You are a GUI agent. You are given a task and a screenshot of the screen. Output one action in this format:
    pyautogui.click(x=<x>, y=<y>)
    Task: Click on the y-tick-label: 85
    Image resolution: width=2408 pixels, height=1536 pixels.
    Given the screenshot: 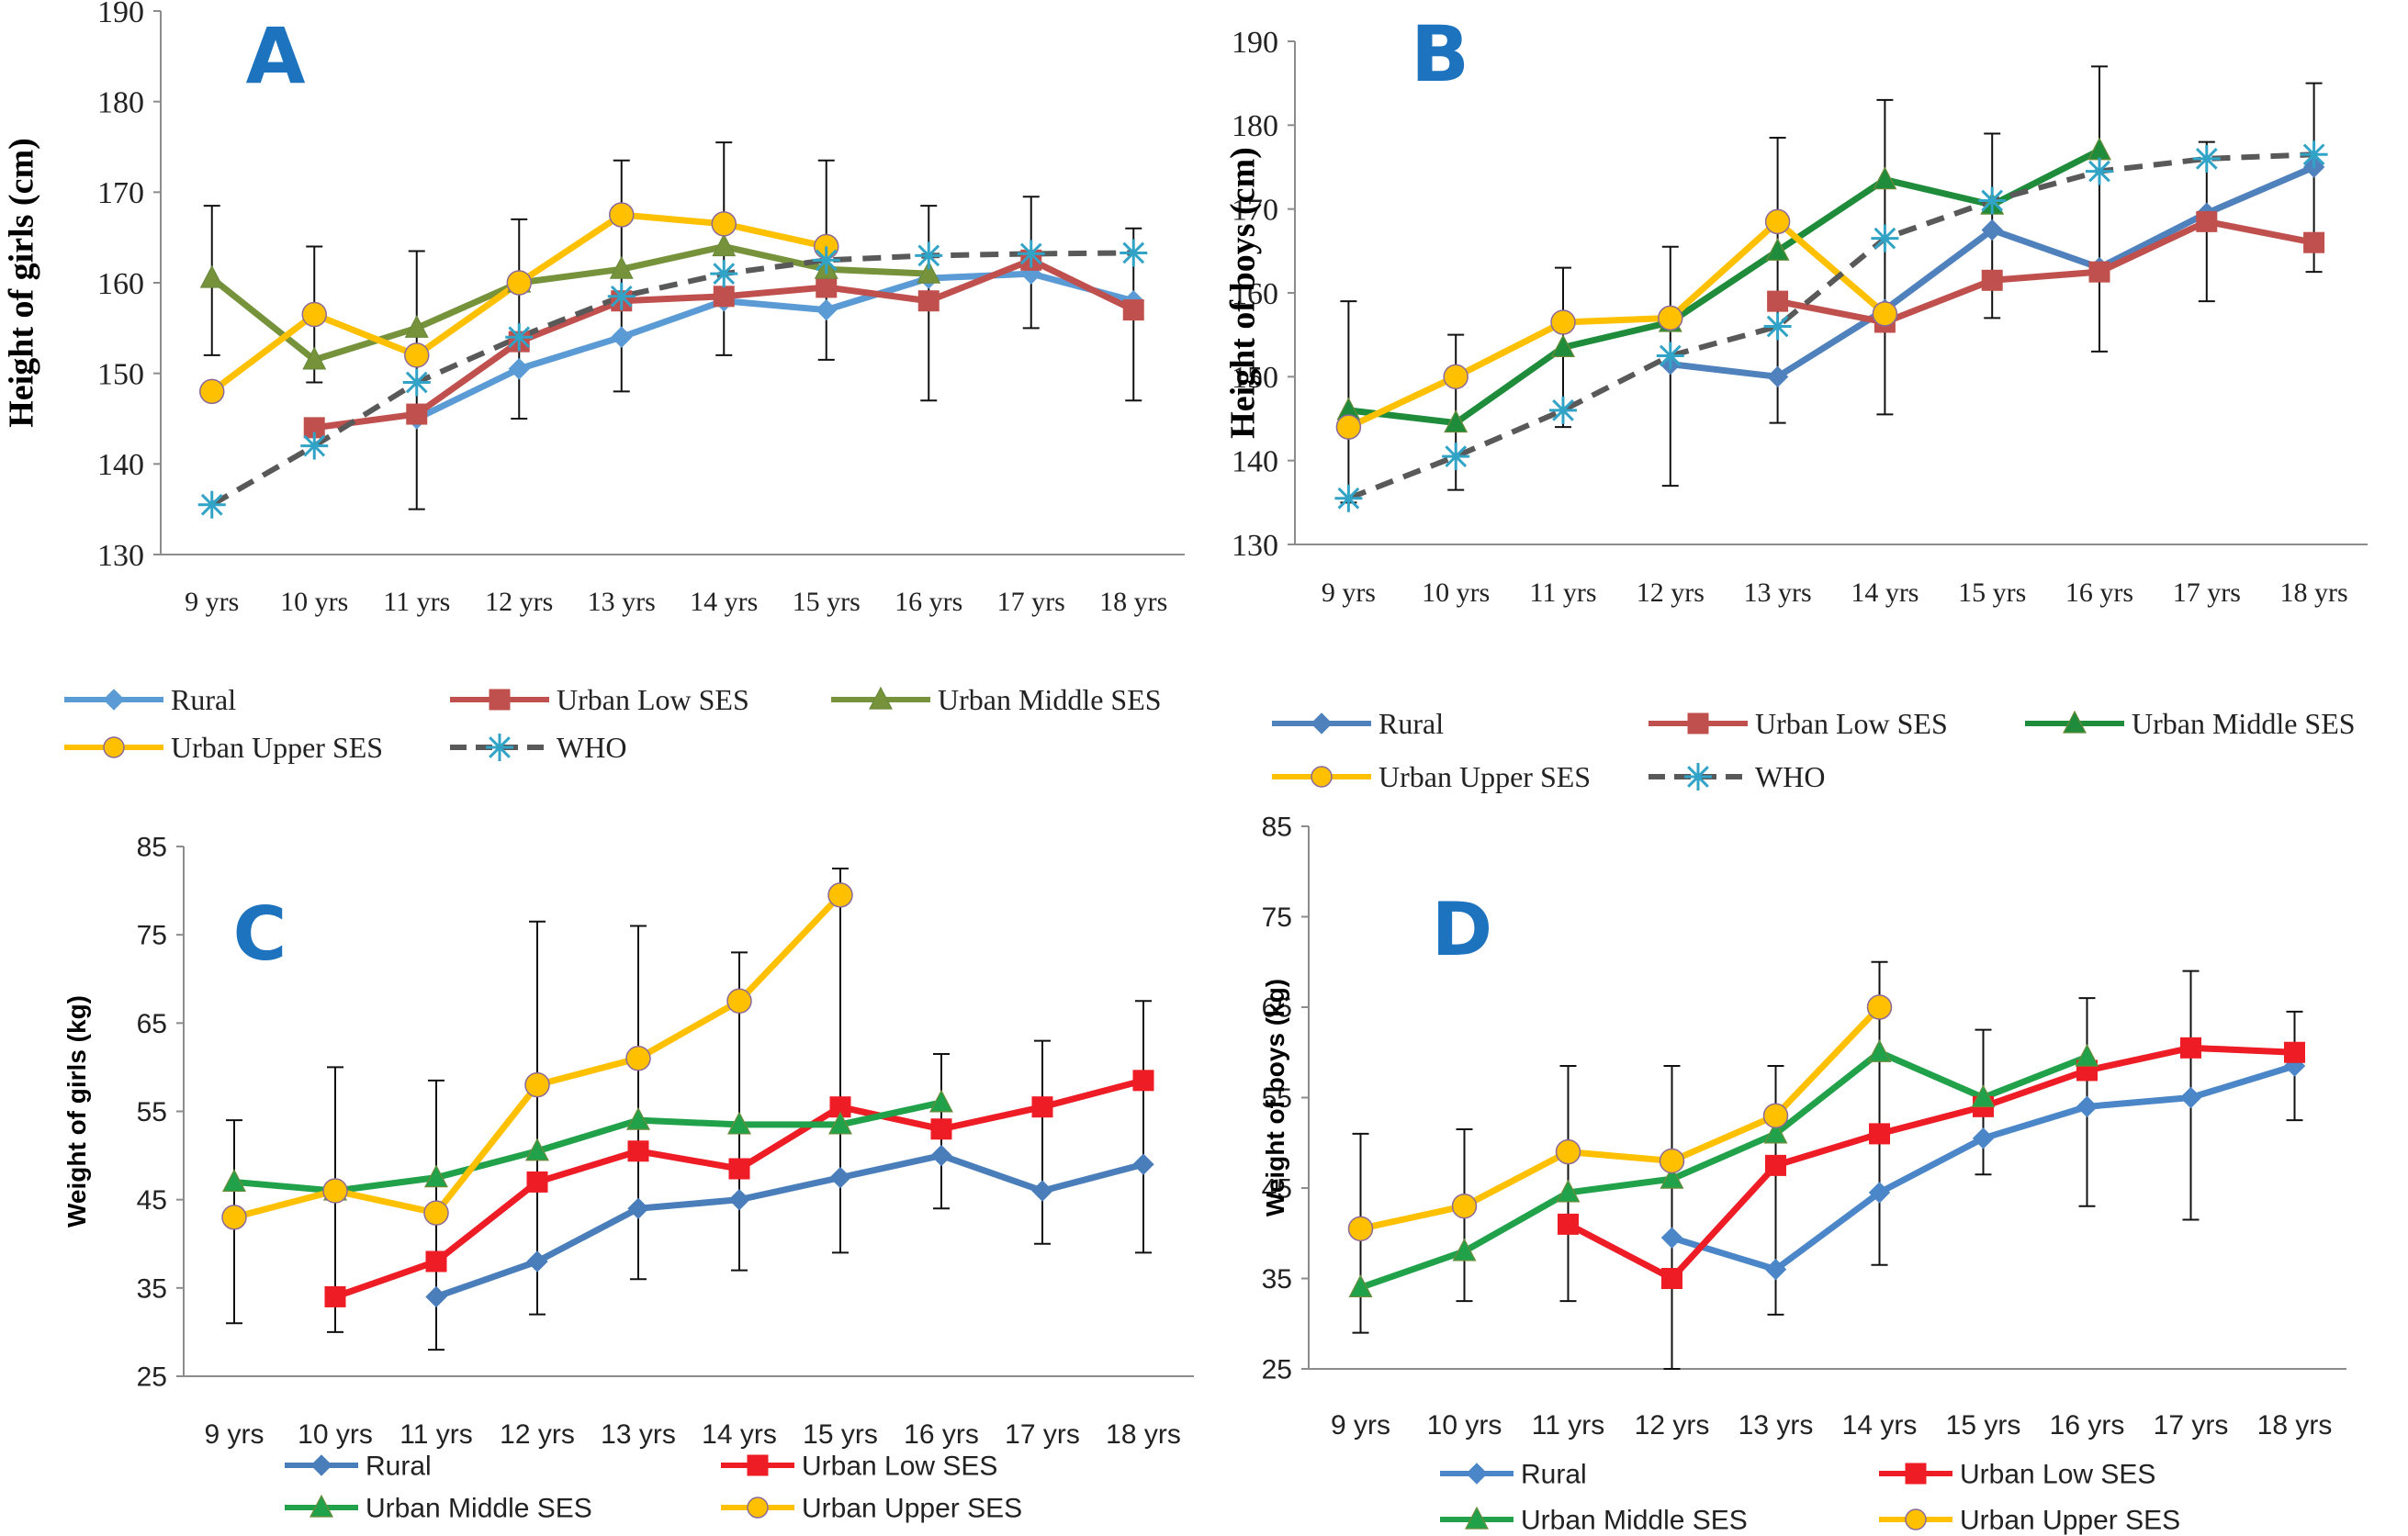 What is the action you would take?
    pyautogui.click(x=152, y=848)
    